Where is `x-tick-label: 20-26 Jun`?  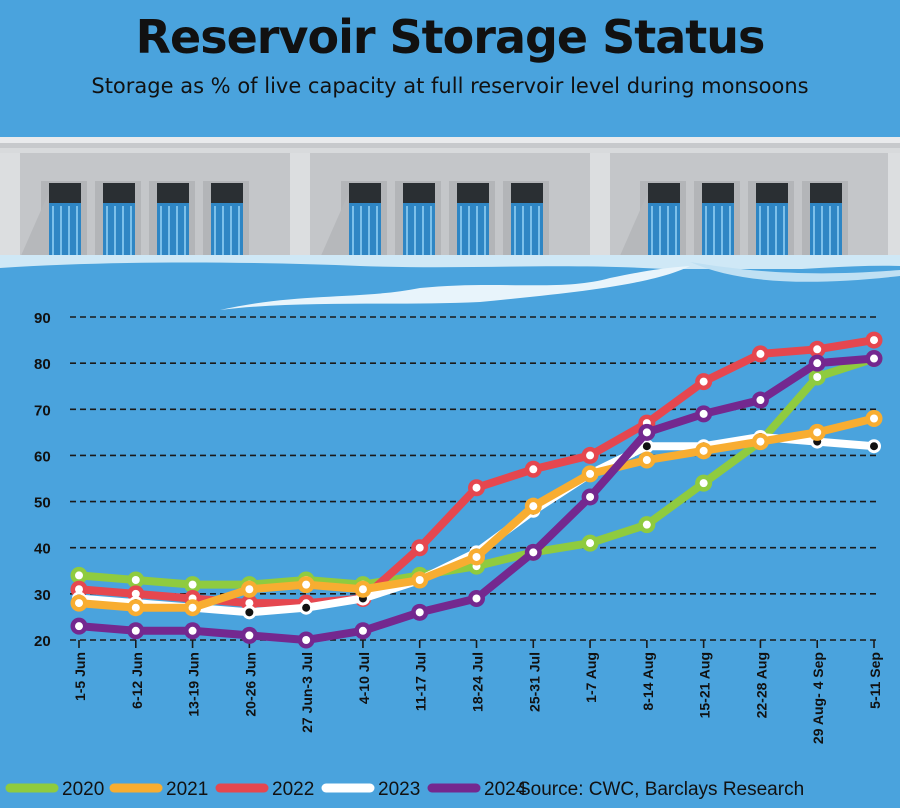 x-tick-label: 20-26 Jun is located at coordinates (250, 684).